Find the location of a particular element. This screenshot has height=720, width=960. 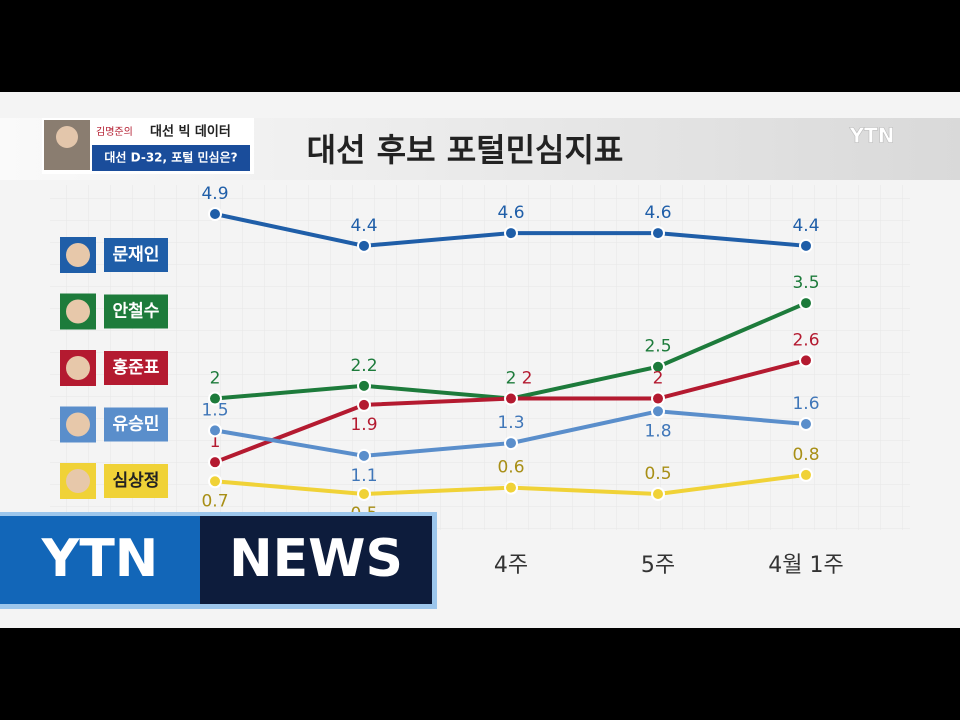

host-face is located at coordinates (67, 137).